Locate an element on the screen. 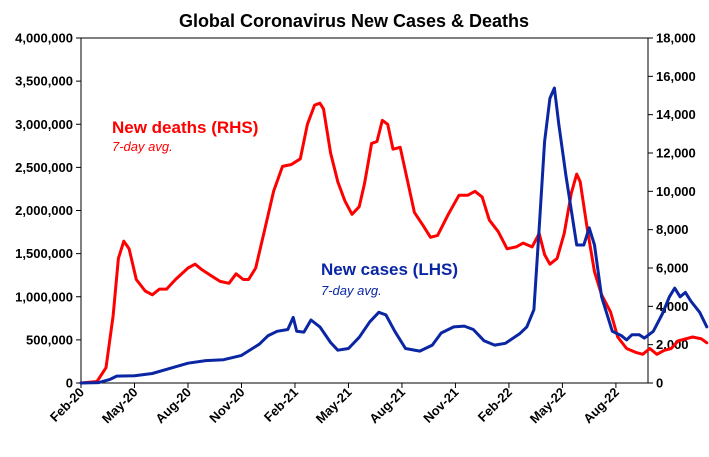 This screenshot has width=709, height=457. left-tick-label: 3,500,000 is located at coordinates (44, 81).